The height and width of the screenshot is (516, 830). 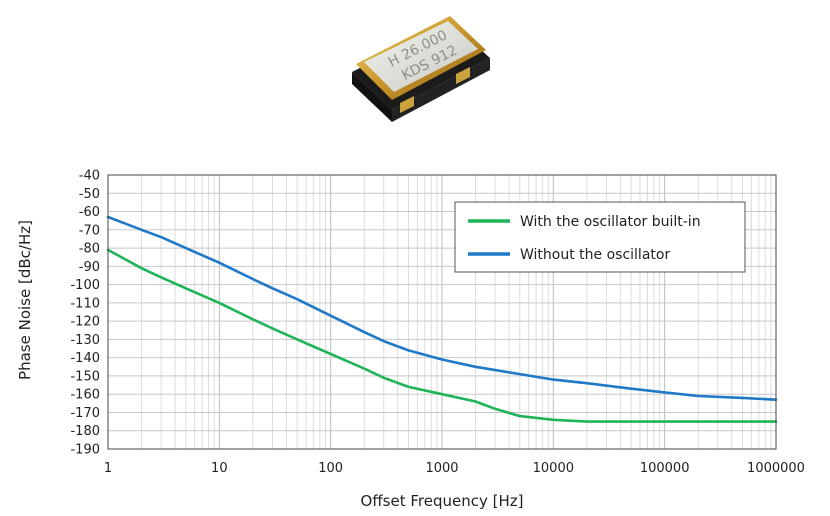 I want to click on y-tick-label: -60, so click(x=89, y=212).